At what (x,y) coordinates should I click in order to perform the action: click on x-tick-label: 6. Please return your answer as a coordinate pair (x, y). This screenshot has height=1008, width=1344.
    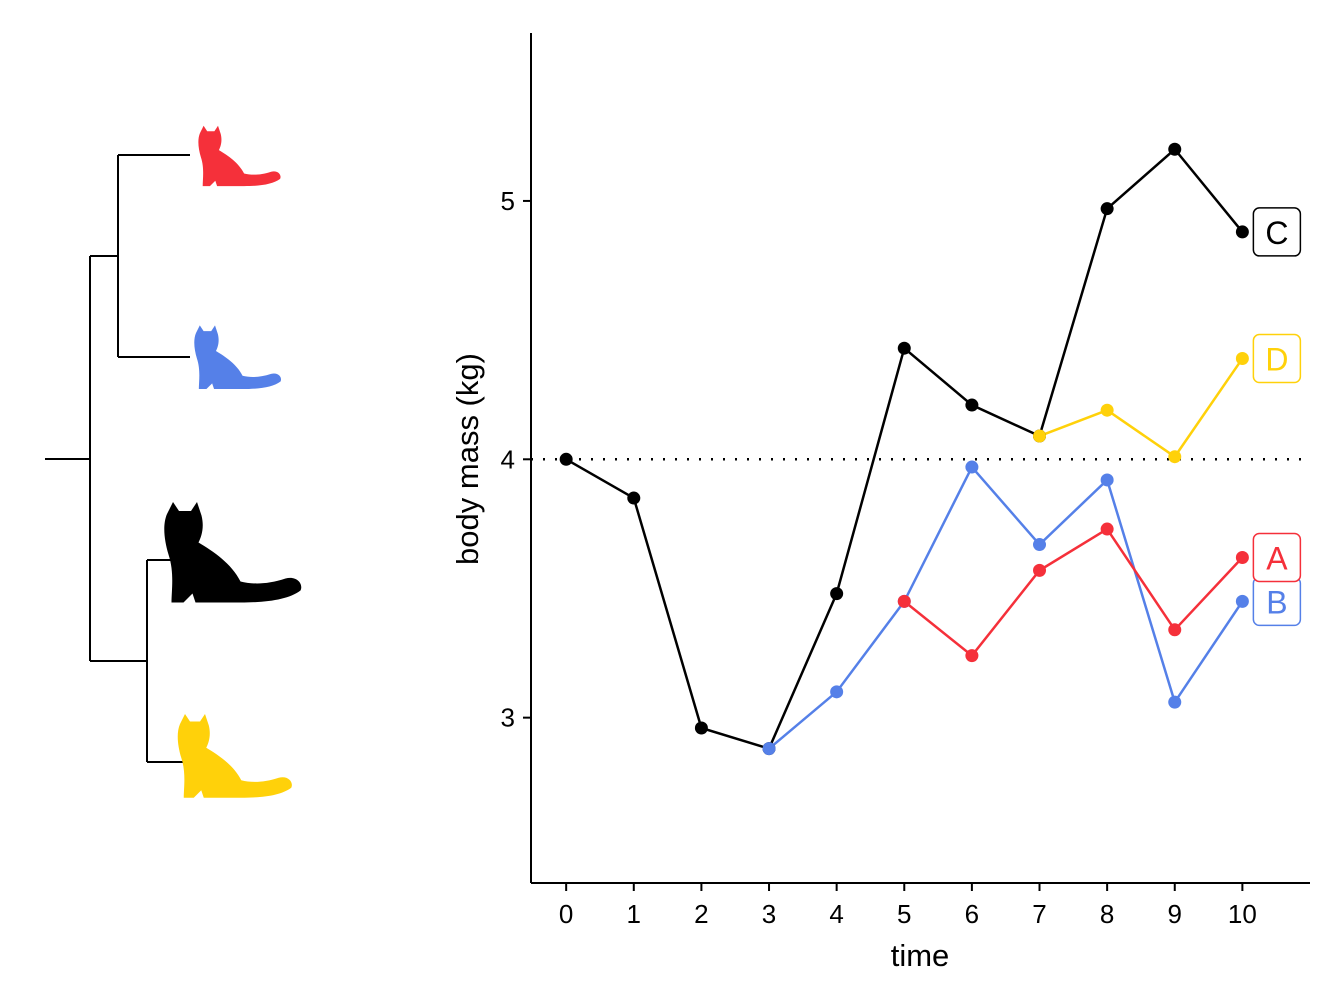
    Looking at the image, I should click on (972, 914).